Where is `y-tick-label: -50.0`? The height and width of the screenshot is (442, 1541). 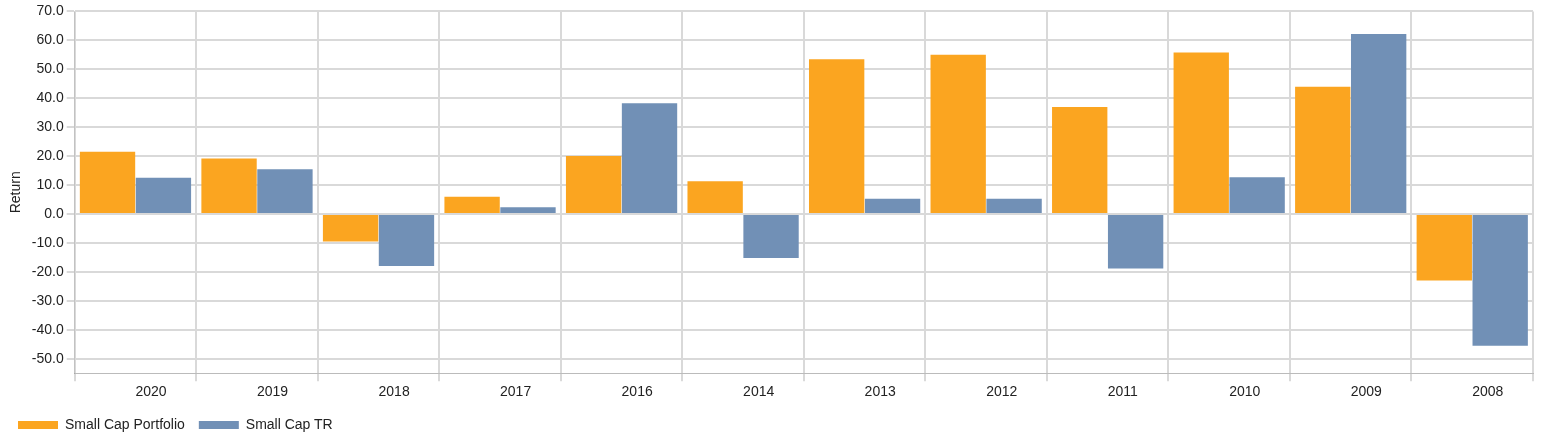
y-tick-label: -50.0 is located at coordinates (47, 357).